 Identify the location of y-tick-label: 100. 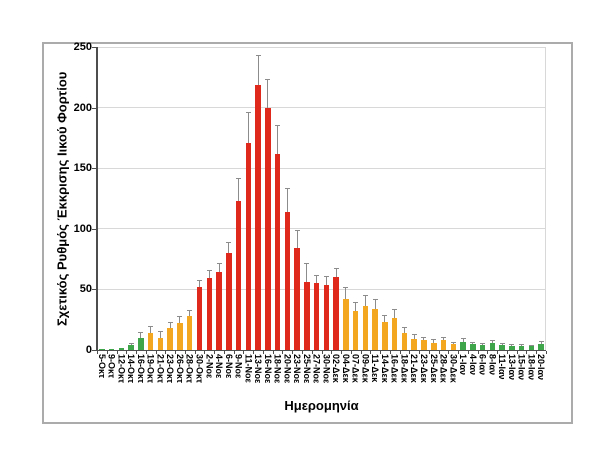
(82, 228).